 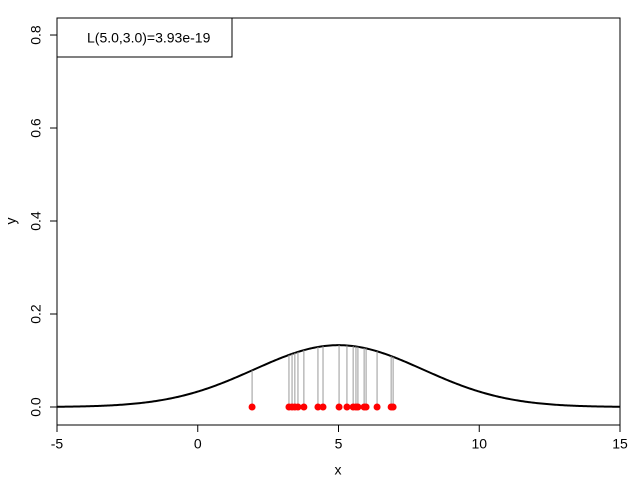 I want to click on x-axis-label: x, so click(x=338, y=470).